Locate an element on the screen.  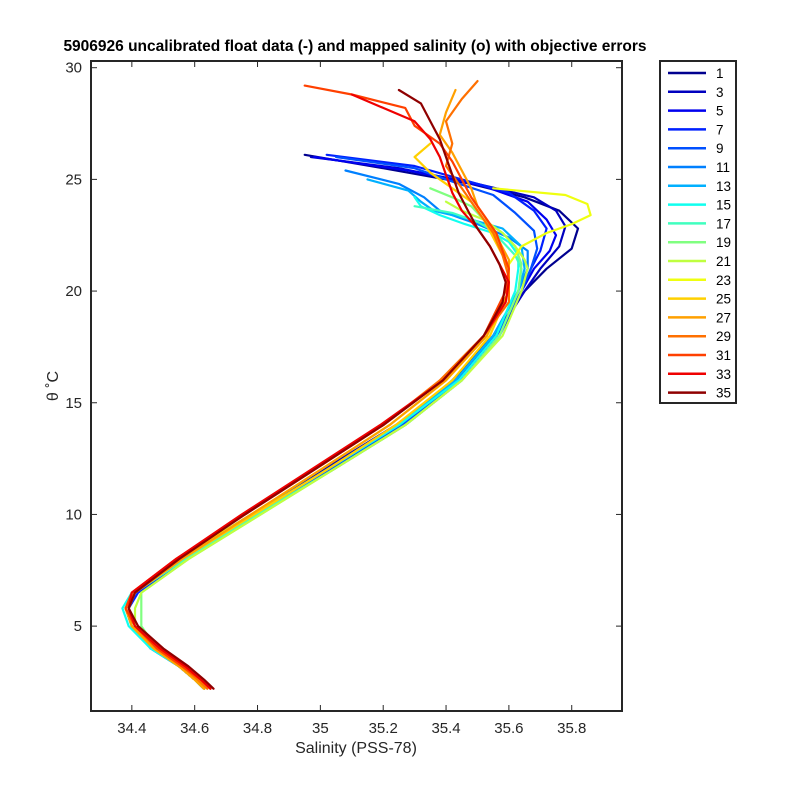
legend-label-11: 11 is located at coordinates (723, 167).